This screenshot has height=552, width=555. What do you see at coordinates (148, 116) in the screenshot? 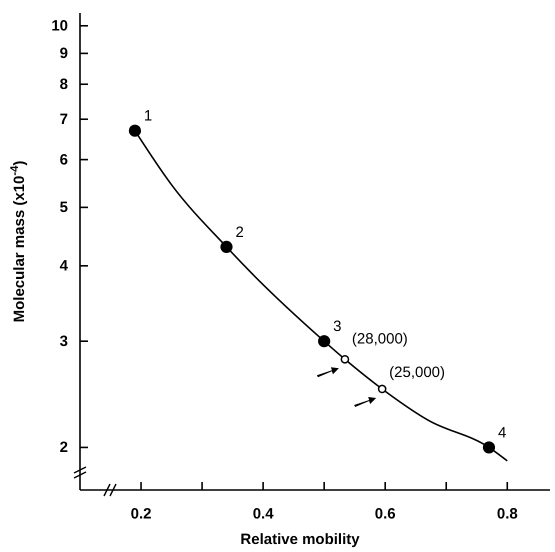
I see `annotation: 1` at bounding box center [148, 116].